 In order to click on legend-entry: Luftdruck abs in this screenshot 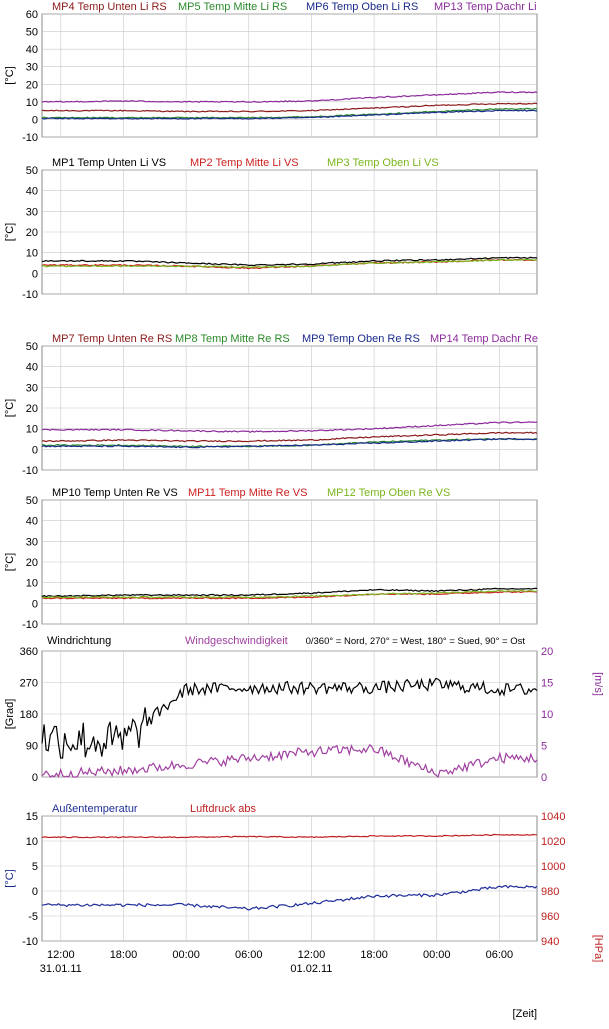, I will do `click(223, 809)`.